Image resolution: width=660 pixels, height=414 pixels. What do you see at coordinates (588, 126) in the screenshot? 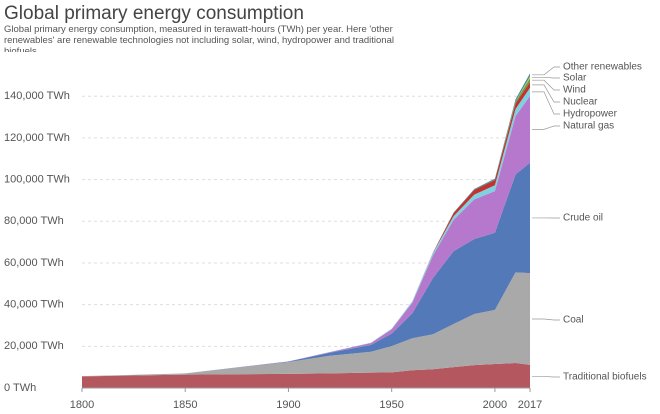
I see `legend-label: Natural gas` at bounding box center [588, 126].